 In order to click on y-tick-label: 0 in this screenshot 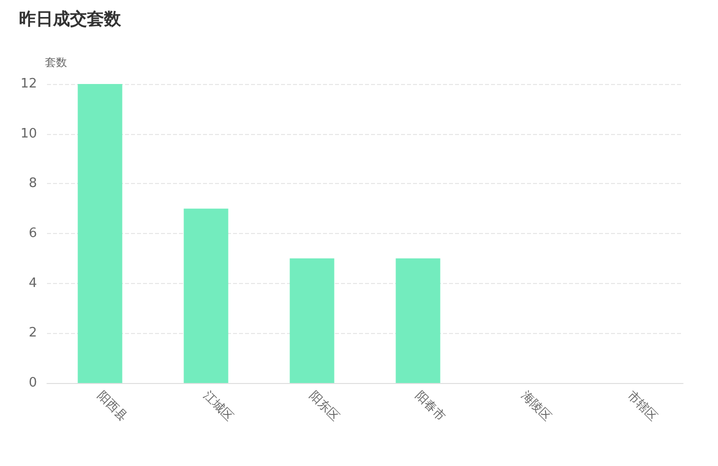, I will do `click(32, 383)`.